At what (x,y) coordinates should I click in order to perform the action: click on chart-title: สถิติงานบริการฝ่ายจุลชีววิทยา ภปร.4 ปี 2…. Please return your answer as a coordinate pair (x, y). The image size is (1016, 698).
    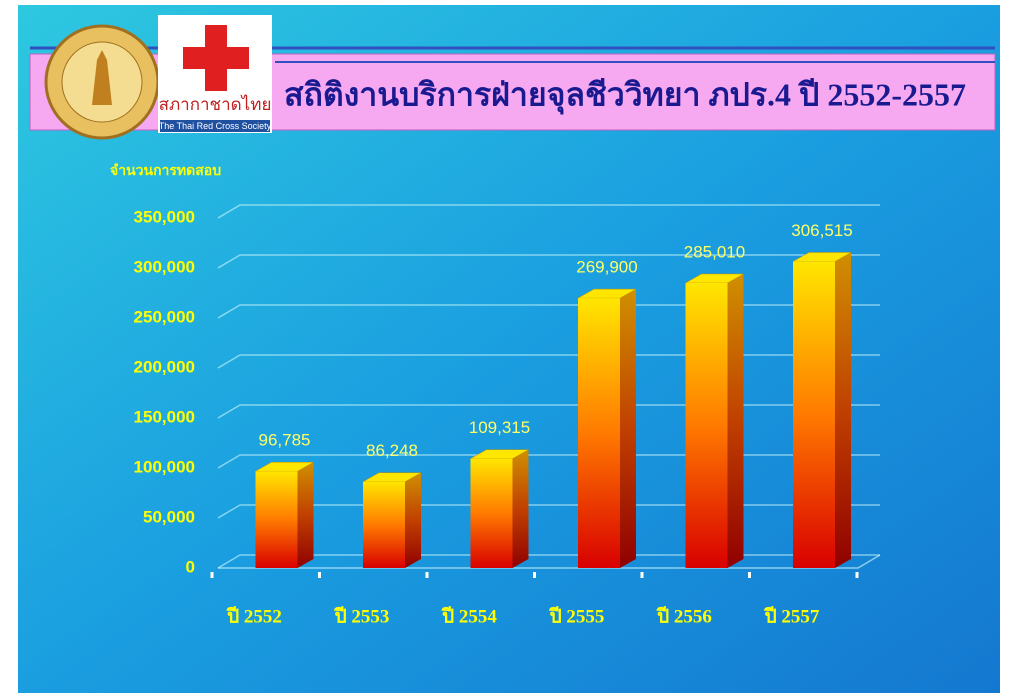
    Looking at the image, I should click on (625, 95).